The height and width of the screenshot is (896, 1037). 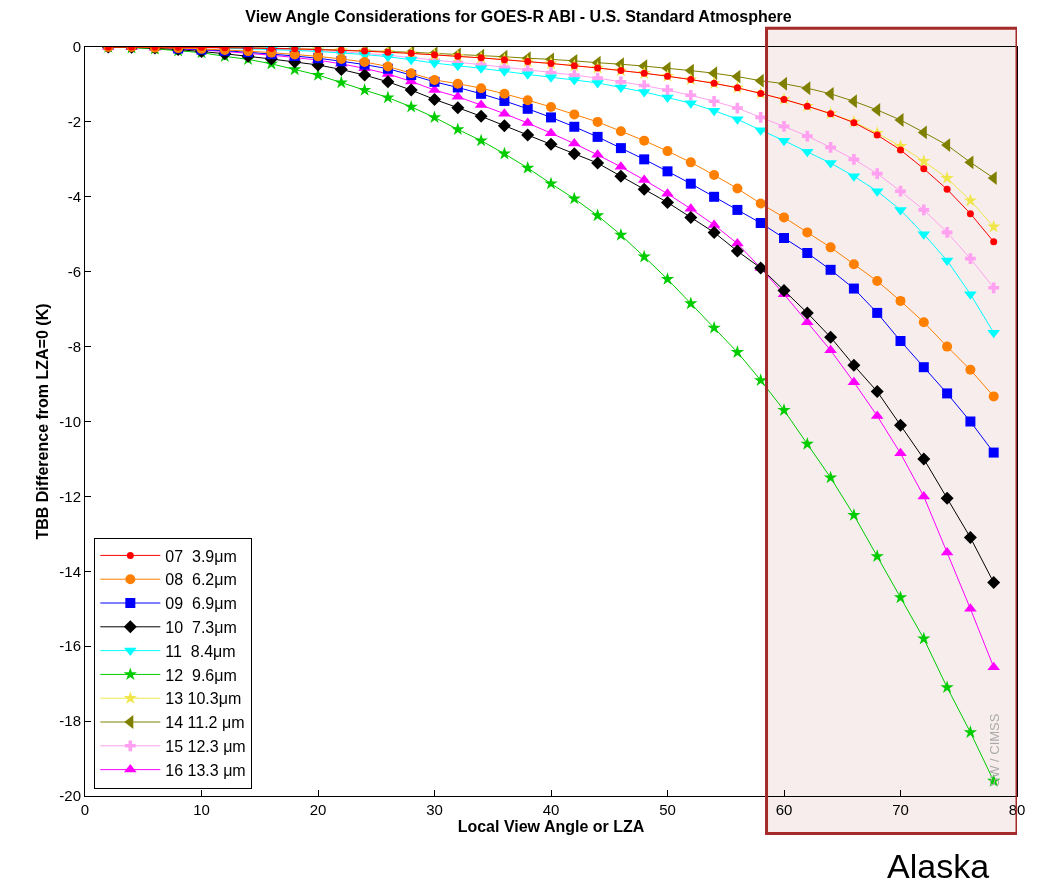 What do you see at coordinates (70, 496) in the screenshot?
I see `y-tick-label: -12` at bounding box center [70, 496].